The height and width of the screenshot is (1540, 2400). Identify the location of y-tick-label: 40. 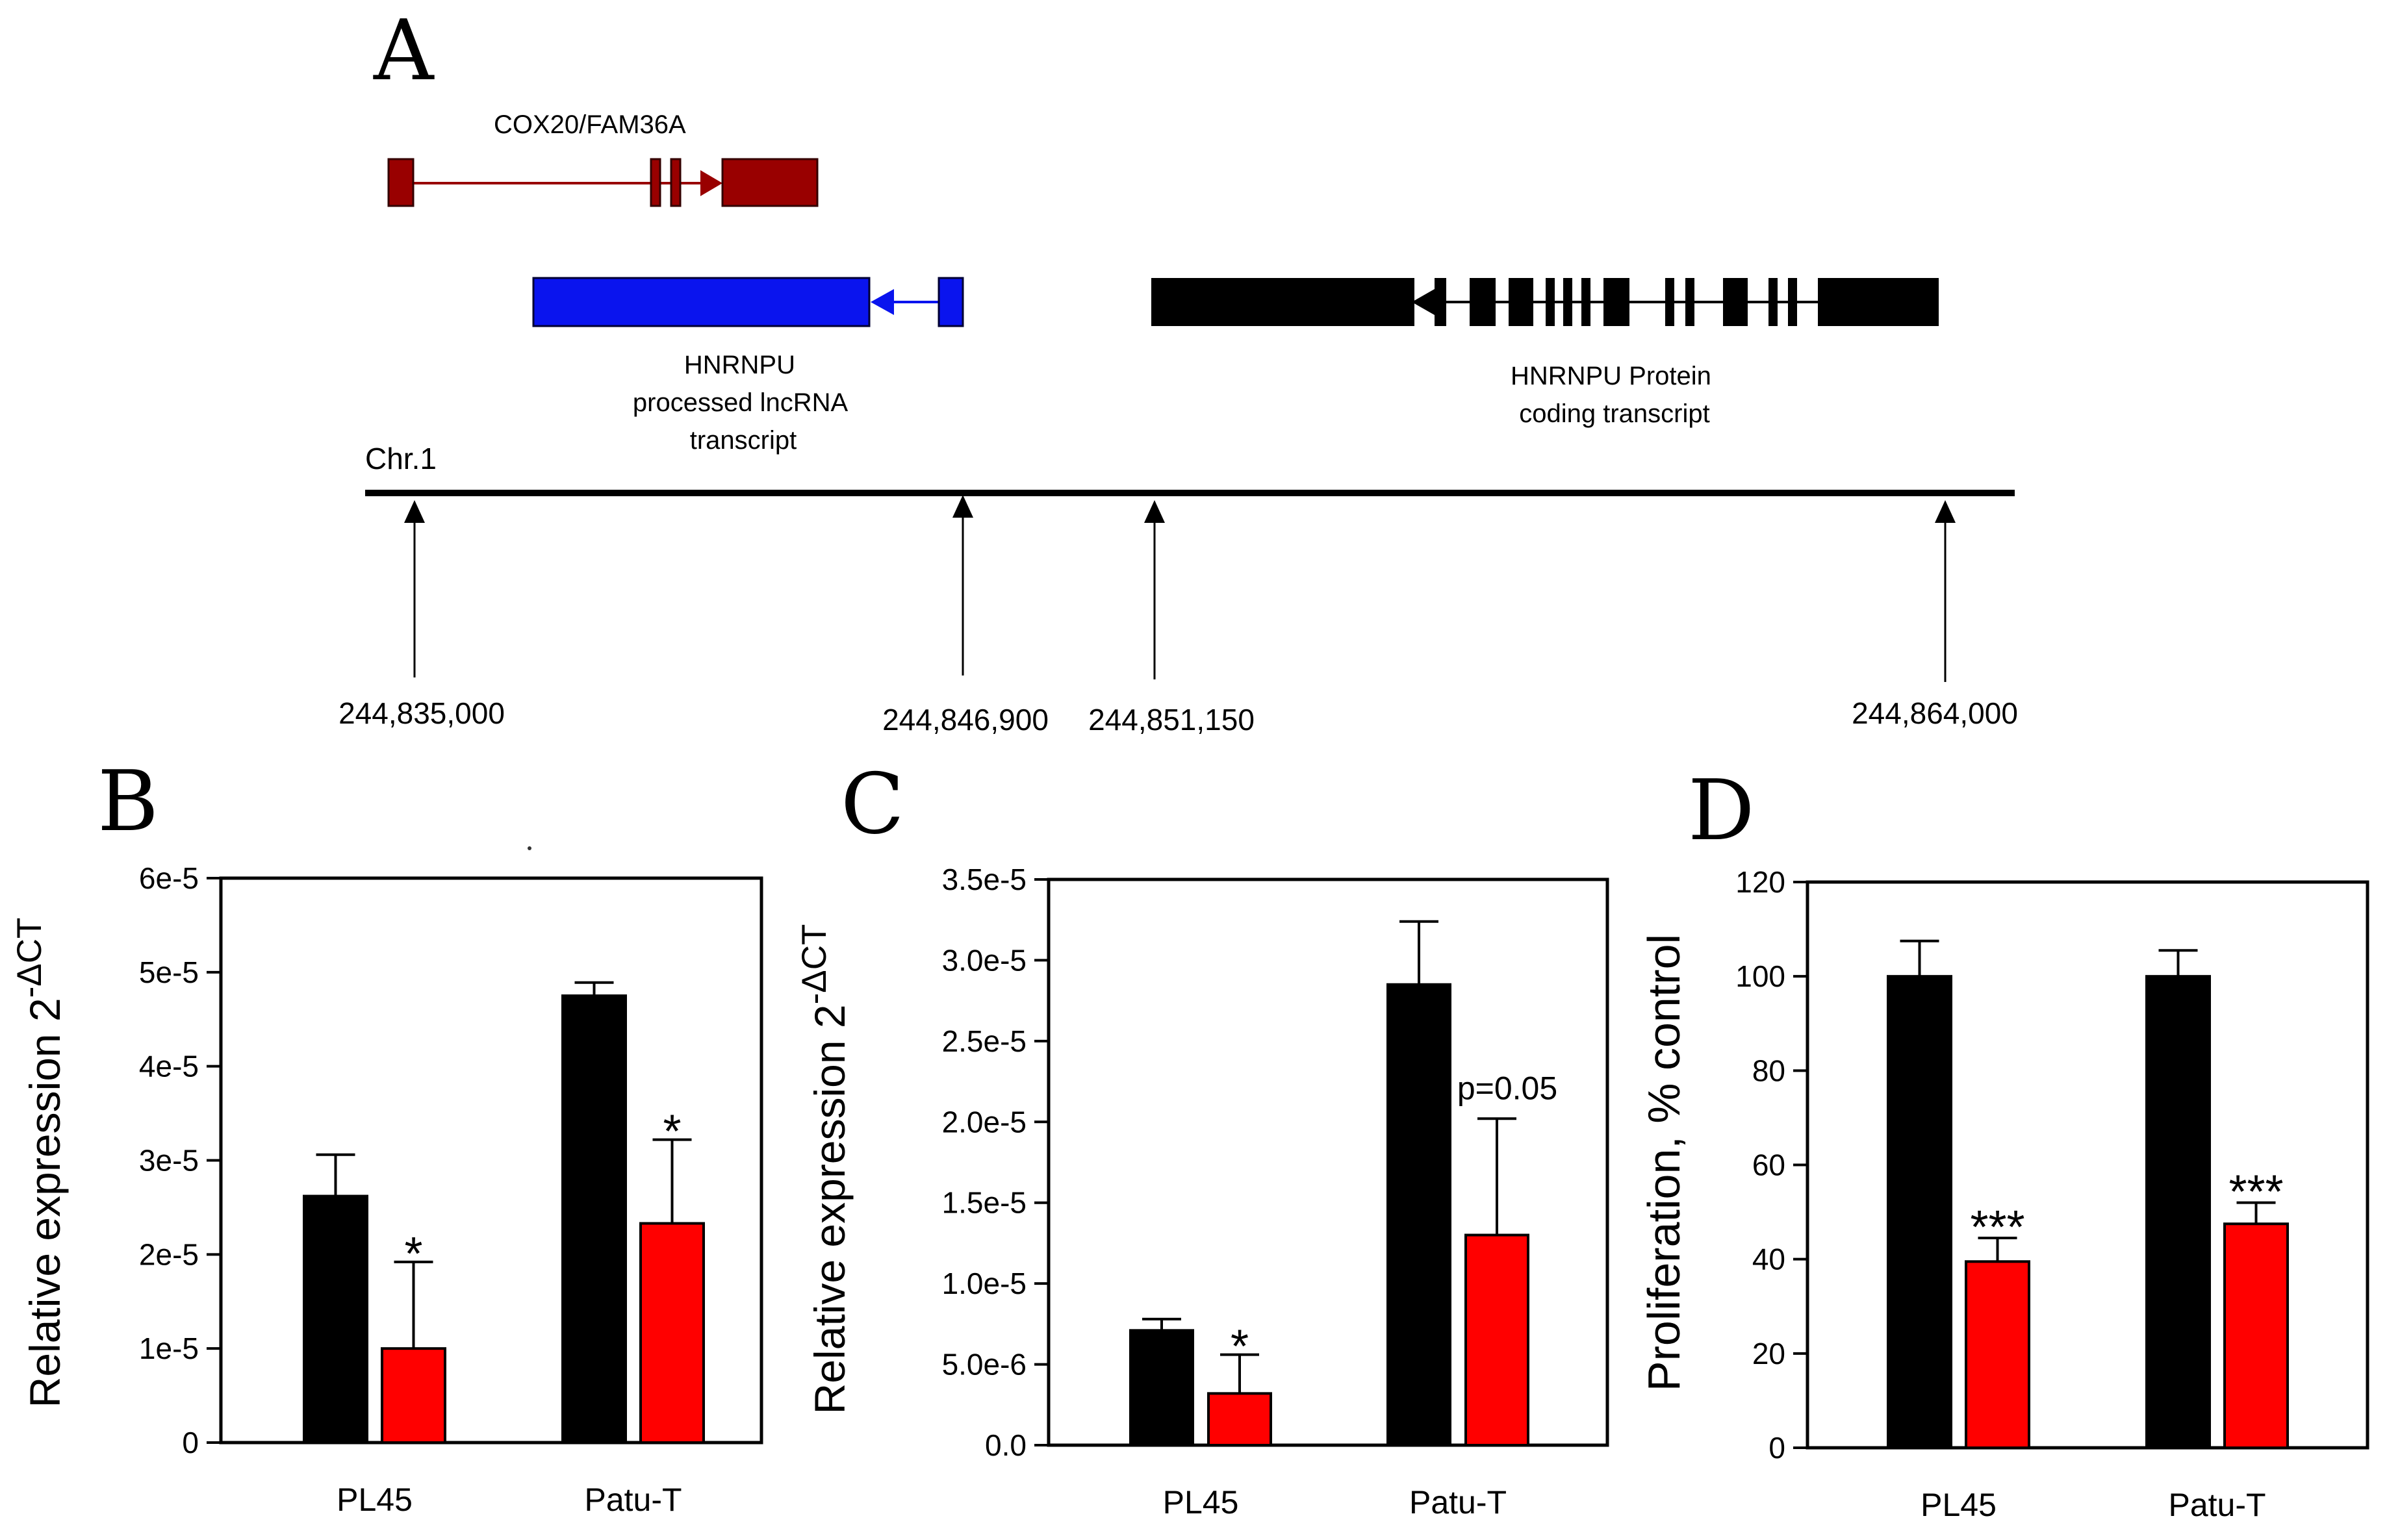
(1768, 1259).